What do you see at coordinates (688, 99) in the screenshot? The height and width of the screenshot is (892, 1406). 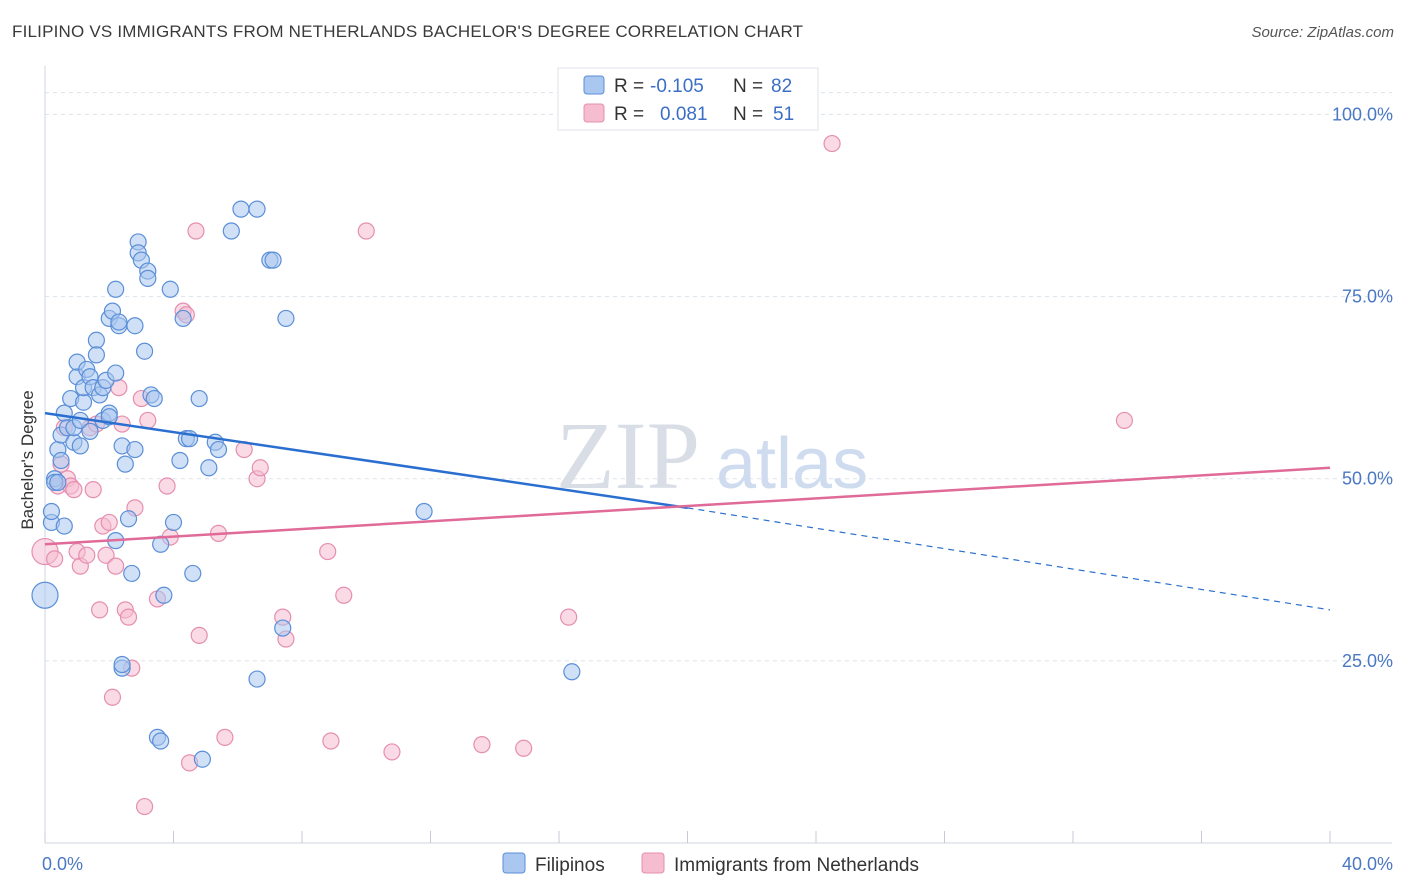 I see `legend-top: R = -0.105 N = 82 R = 0.081 N = 51` at bounding box center [688, 99].